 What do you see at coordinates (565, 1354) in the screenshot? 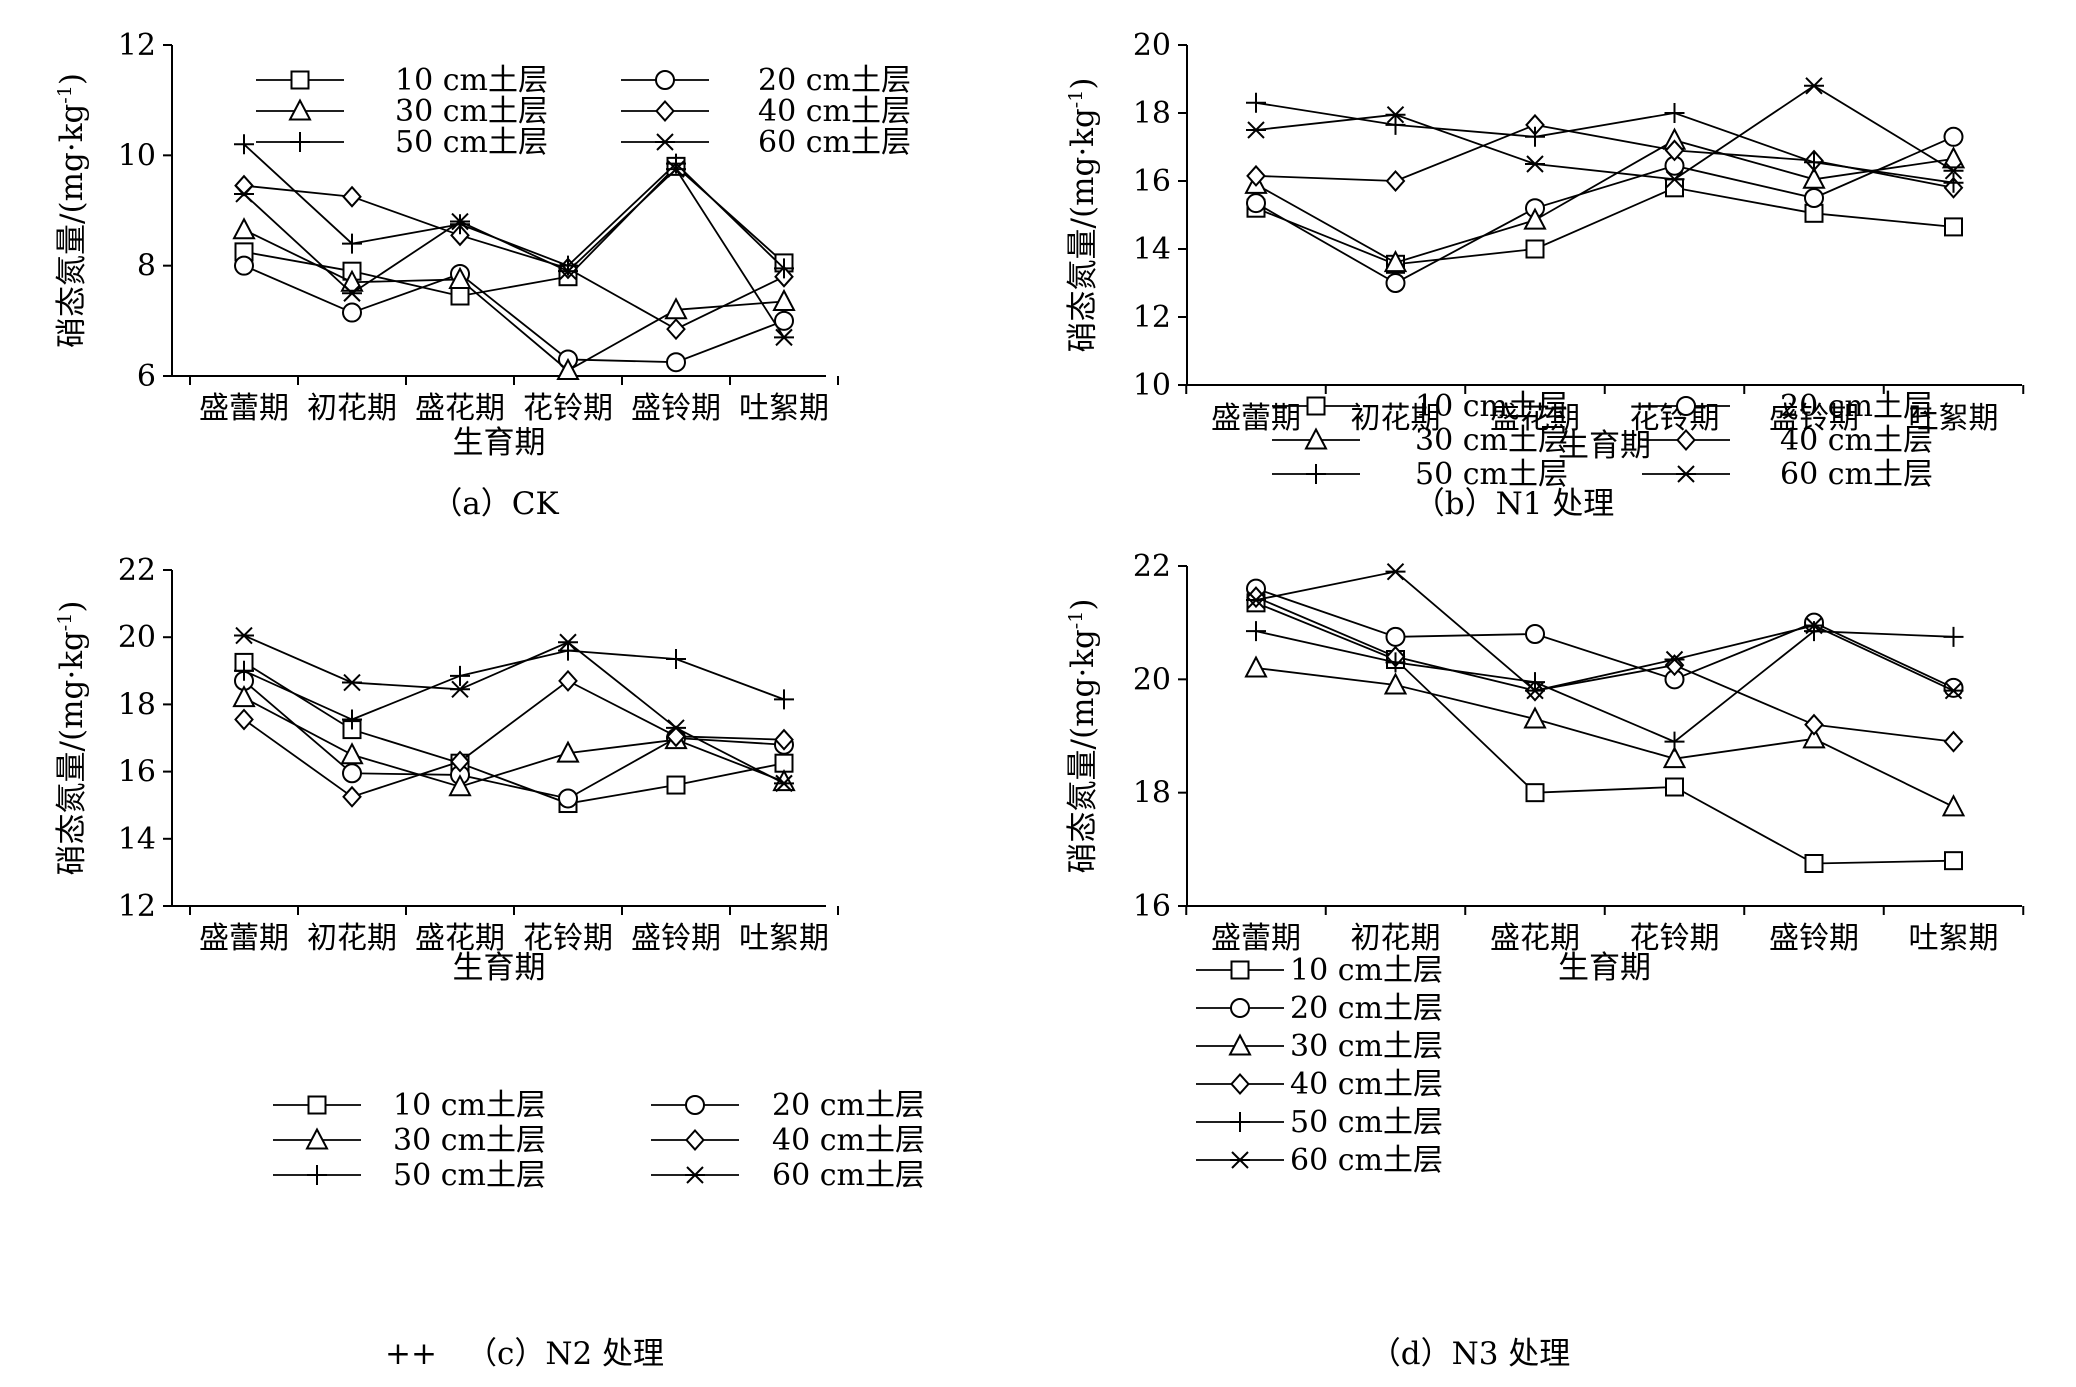
I see `panel-caption: （c）N2 处理` at bounding box center [565, 1354].